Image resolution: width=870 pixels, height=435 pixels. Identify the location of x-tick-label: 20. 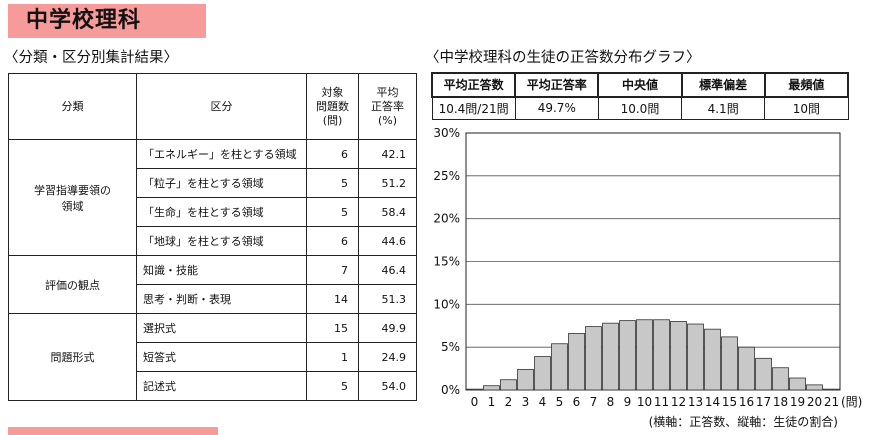
(814, 402).